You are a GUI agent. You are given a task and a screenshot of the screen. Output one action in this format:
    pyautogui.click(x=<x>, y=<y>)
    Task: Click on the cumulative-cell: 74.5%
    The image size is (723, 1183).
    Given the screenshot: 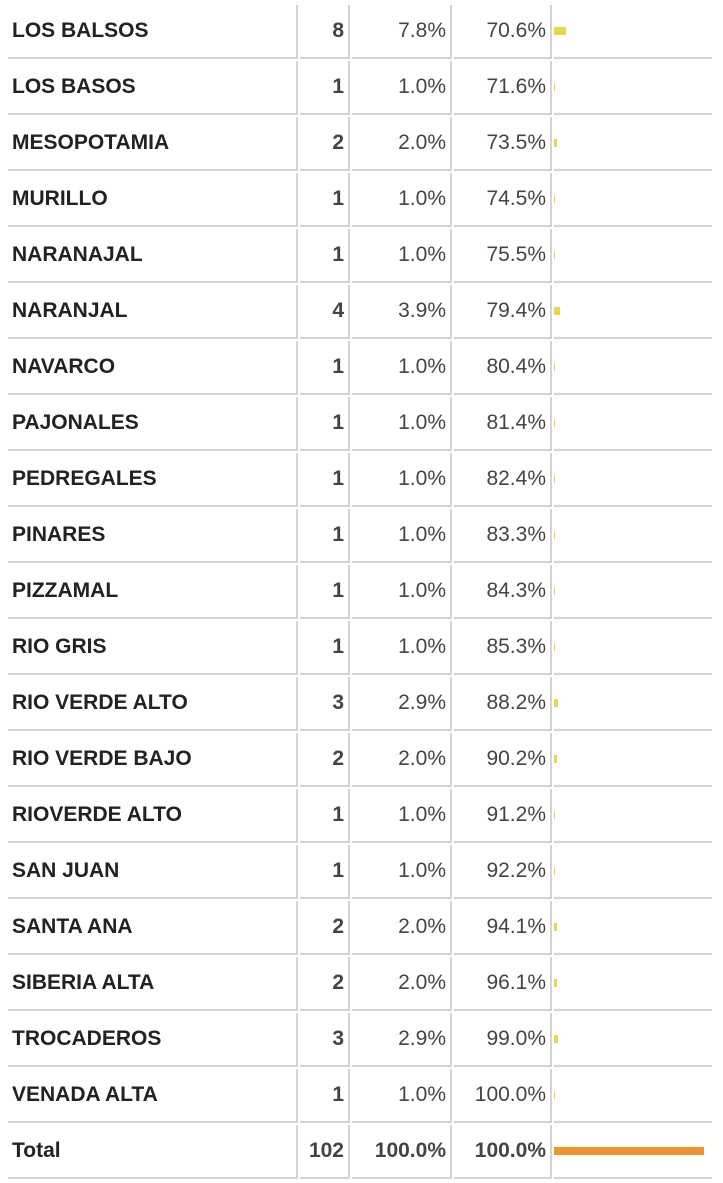 What is the action you would take?
    pyautogui.click(x=503, y=200)
    